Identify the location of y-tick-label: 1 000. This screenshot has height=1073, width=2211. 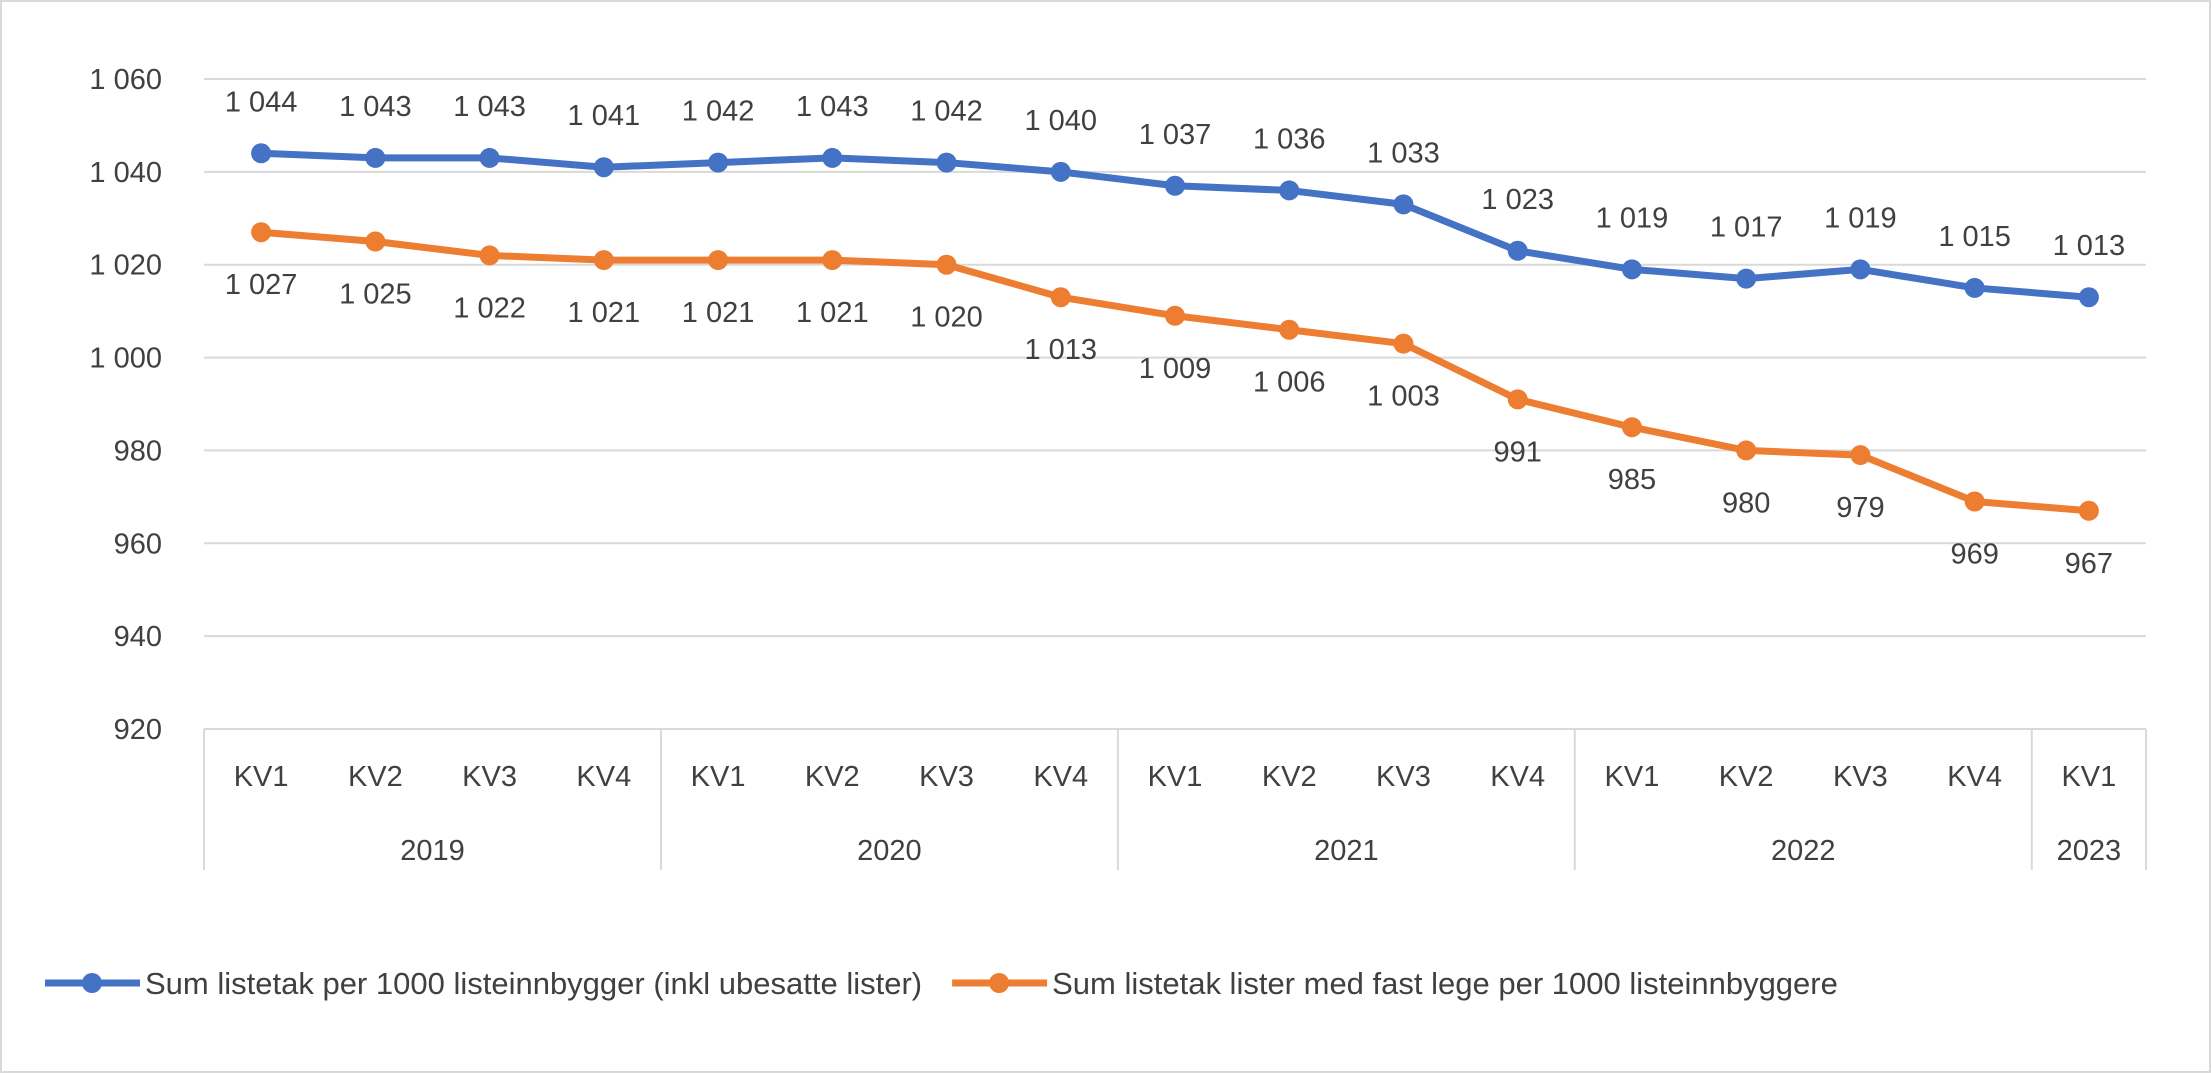
(125, 359).